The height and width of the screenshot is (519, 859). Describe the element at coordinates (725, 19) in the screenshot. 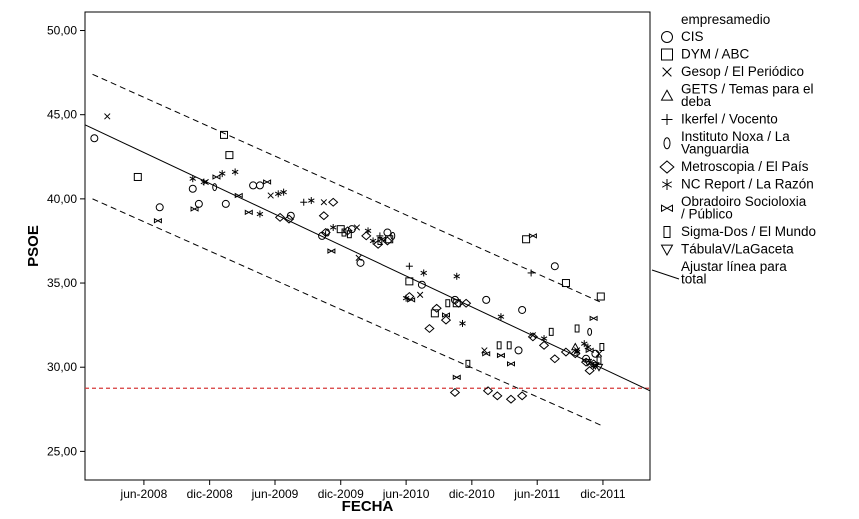

I see `legend-title: empresamedio` at that location.